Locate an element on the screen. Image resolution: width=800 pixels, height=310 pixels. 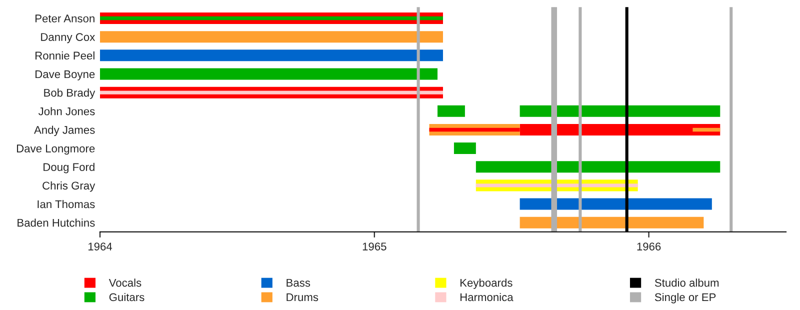
y-tick-label: Bob Brady is located at coordinates (70, 93).